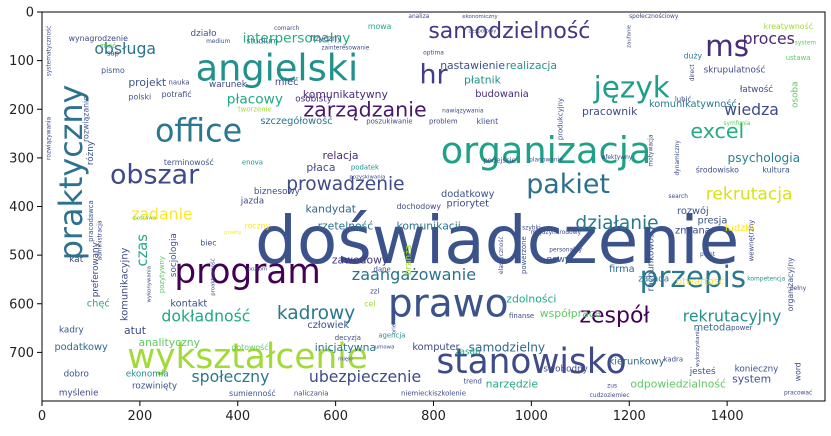  I want to click on word-warunek: warunek, so click(228, 85).